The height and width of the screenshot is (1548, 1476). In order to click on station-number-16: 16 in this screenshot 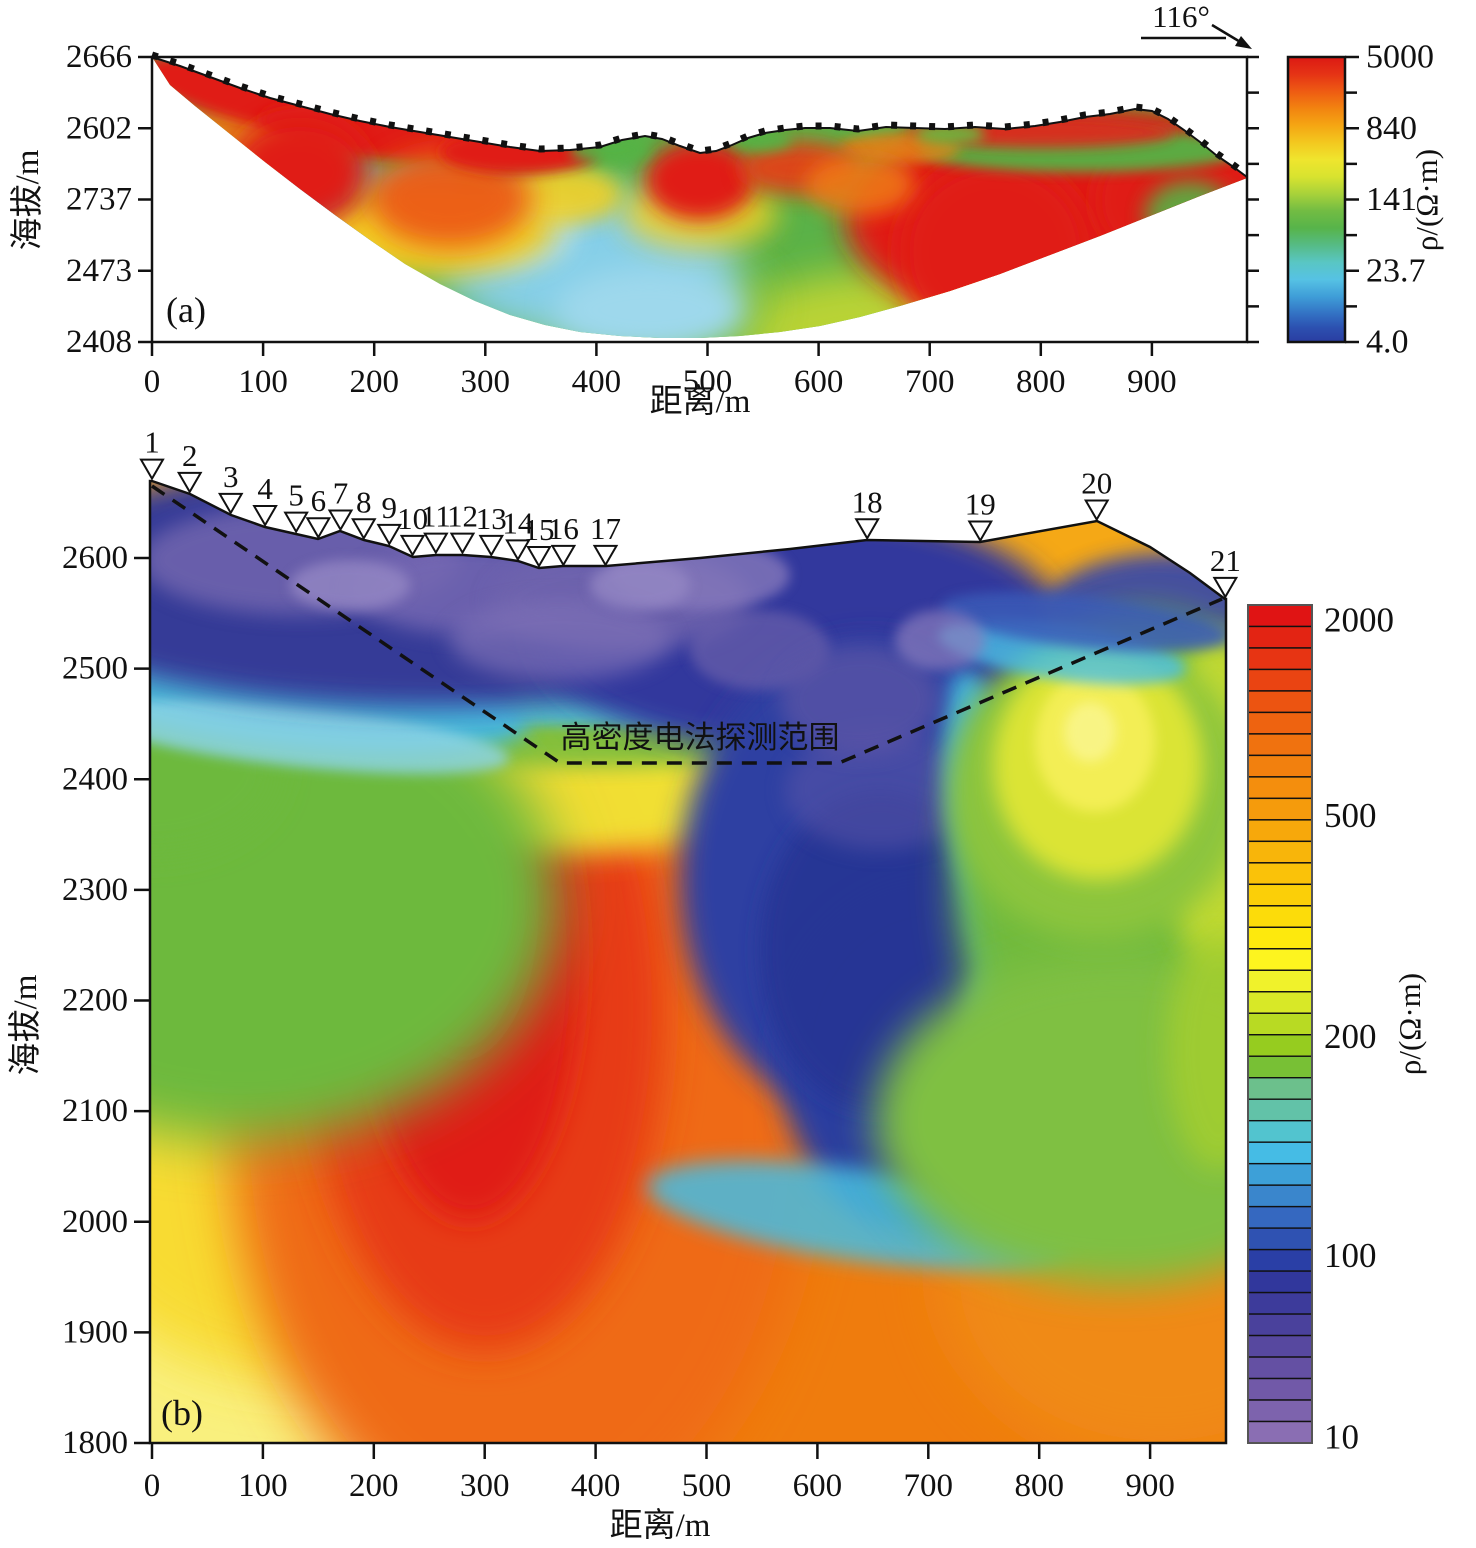, I will do `click(563, 528)`.